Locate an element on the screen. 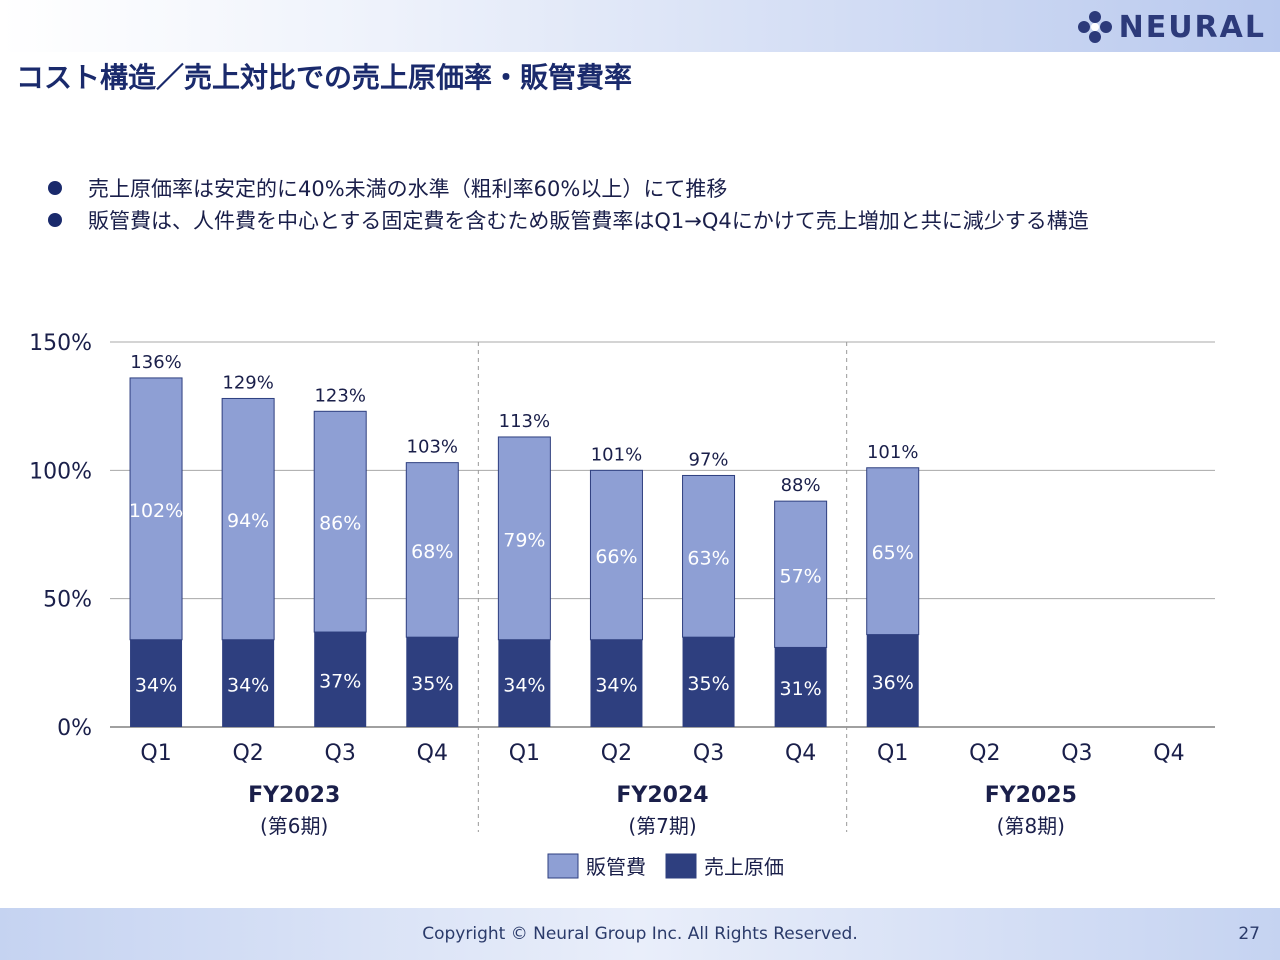  data-label-total: 103% is located at coordinates (432, 447).